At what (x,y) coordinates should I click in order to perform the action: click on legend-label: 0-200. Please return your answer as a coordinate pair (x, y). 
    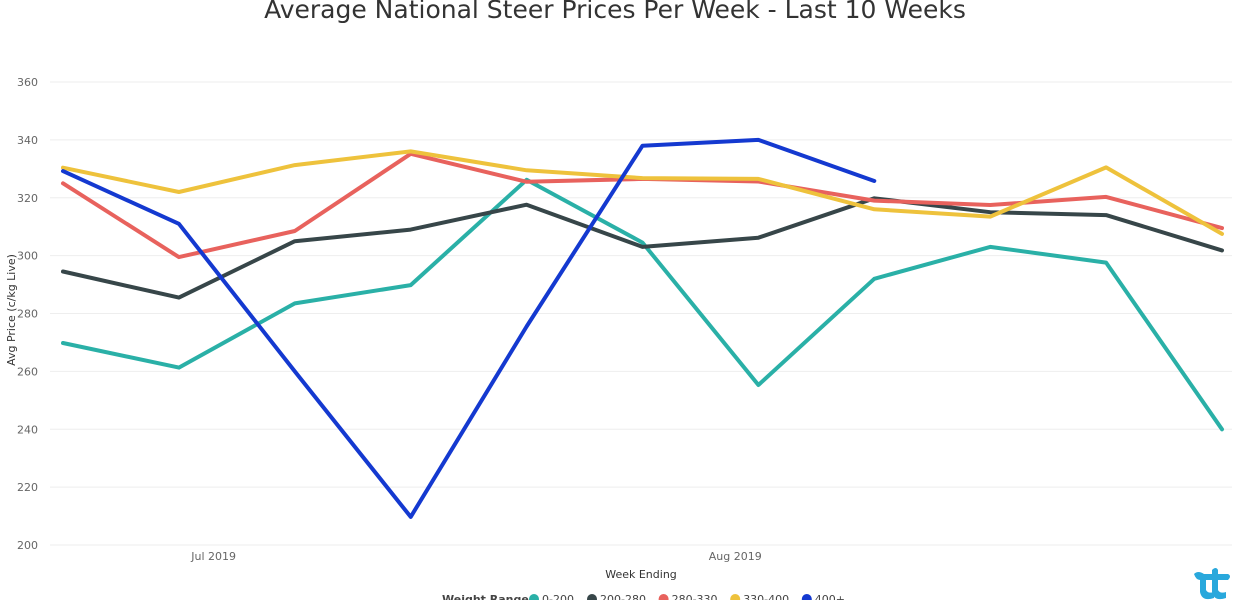
    Looking at the image, I should click on (558, 596).